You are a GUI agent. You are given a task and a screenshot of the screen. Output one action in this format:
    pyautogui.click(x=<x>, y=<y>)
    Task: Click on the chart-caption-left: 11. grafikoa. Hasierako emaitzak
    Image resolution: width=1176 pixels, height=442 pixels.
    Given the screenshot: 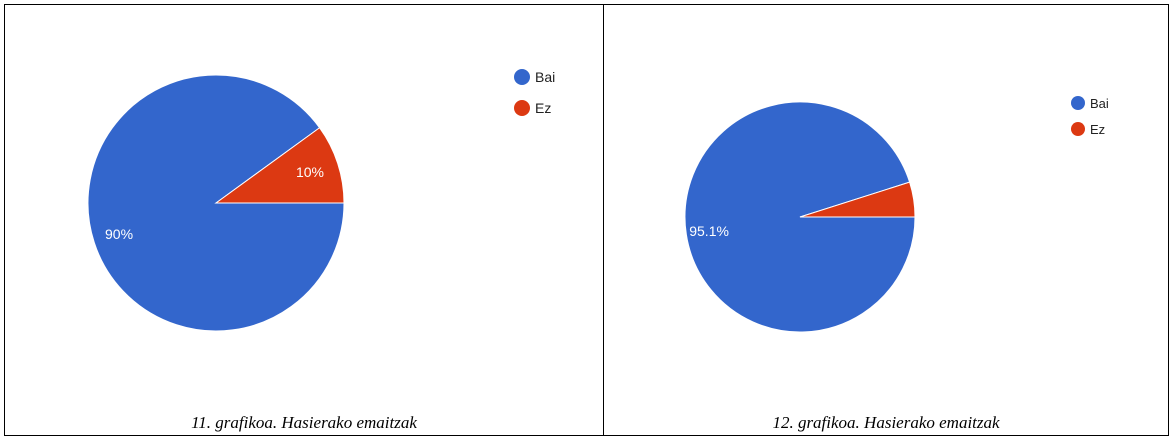 What is the action you would take?
    pyautogui.click(x=304, y=422)
    